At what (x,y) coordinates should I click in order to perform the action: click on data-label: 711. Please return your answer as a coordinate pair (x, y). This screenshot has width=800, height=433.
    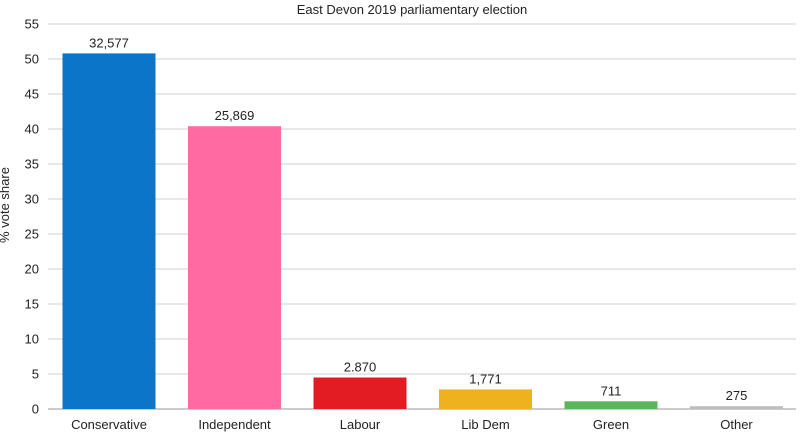
    Looking at the image, I should click on (611, 390).